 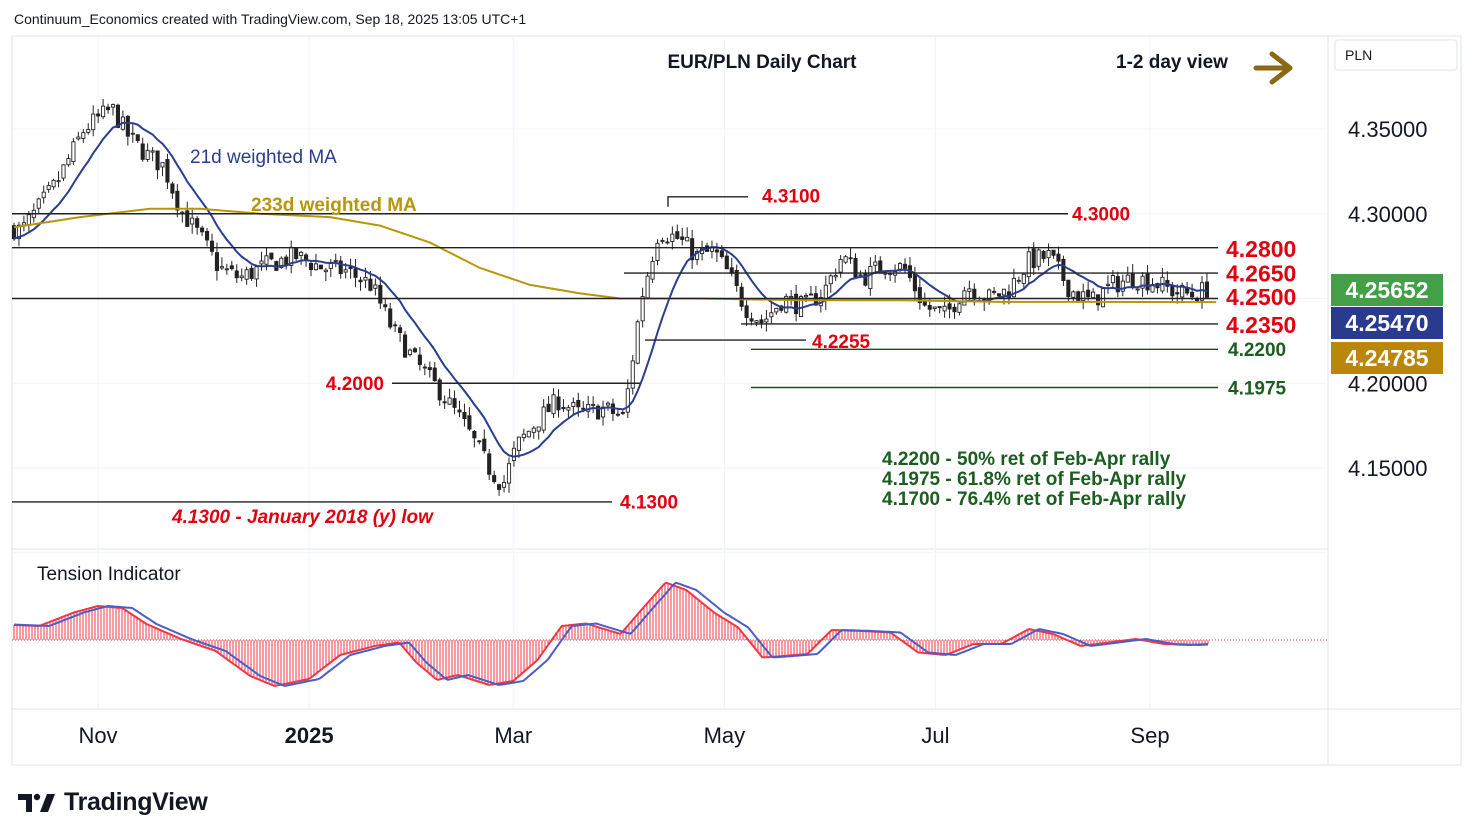 What do you see at coordinates (1026, 459) in the screenshot?
I see `annotation-retracement: 4.2200 - 50% ret of Feb-Apr rally` at bounding box center [1026, 459].